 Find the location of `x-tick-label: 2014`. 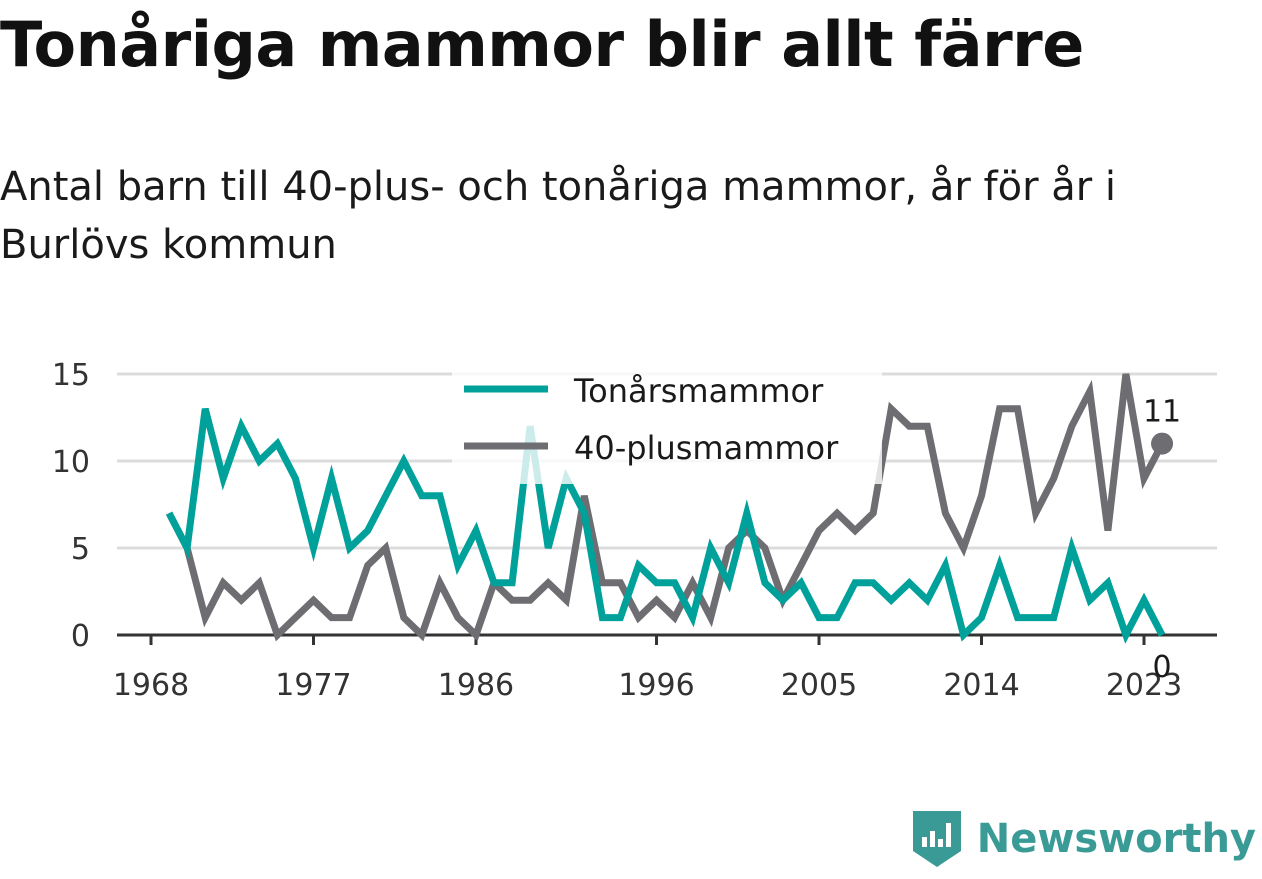

x-tick-label: 2014 is located at coordinates (981, 685).